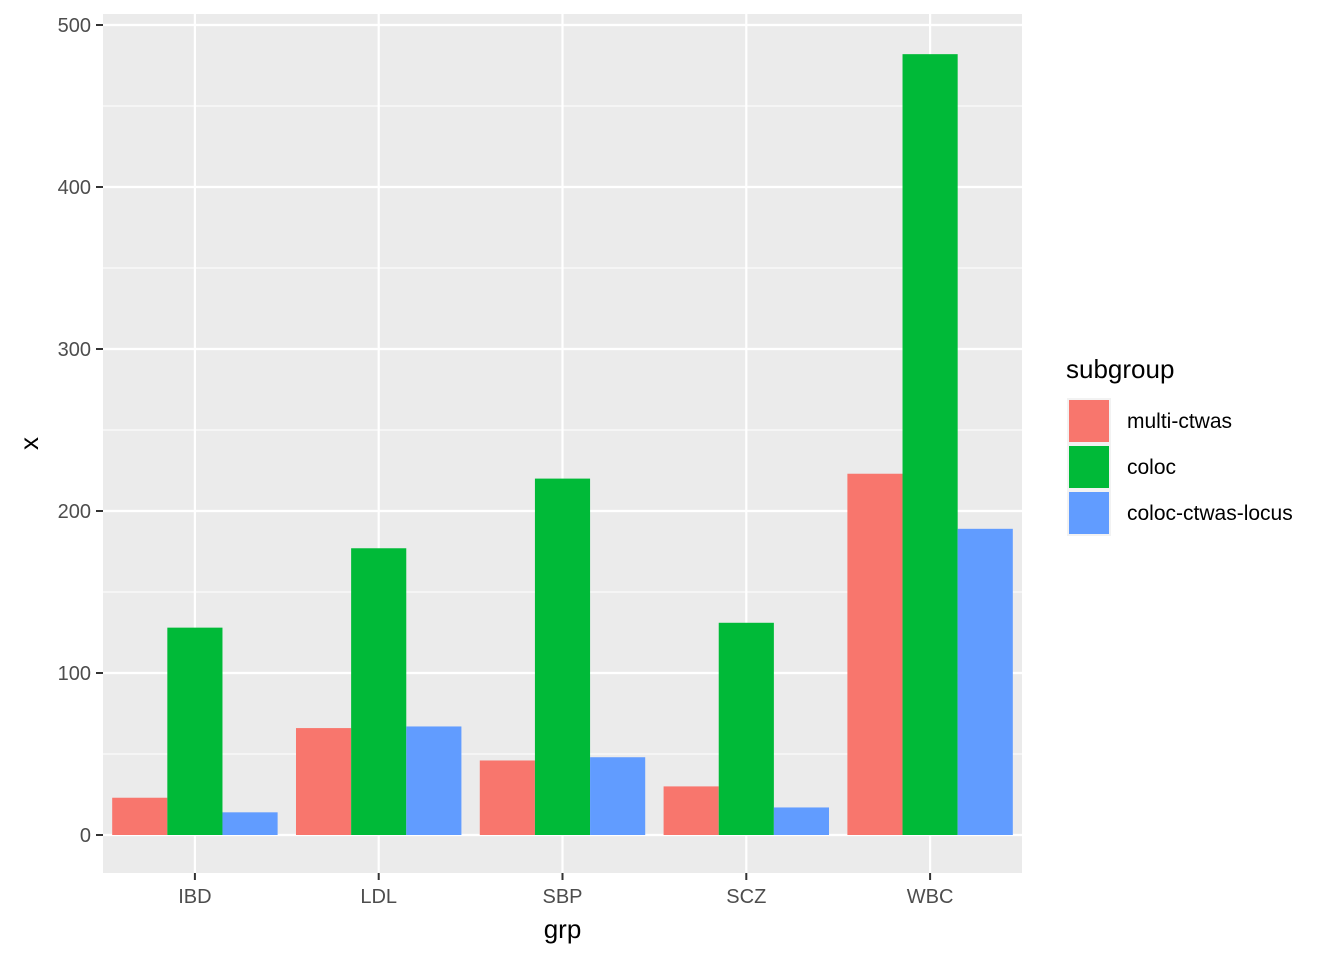 The width and height of the screenshot is (1344, 960). What do you see at coordinates (74, 512) in the screenshot?
I see `y-tick-label: 200` at bounding box center [74, 512].